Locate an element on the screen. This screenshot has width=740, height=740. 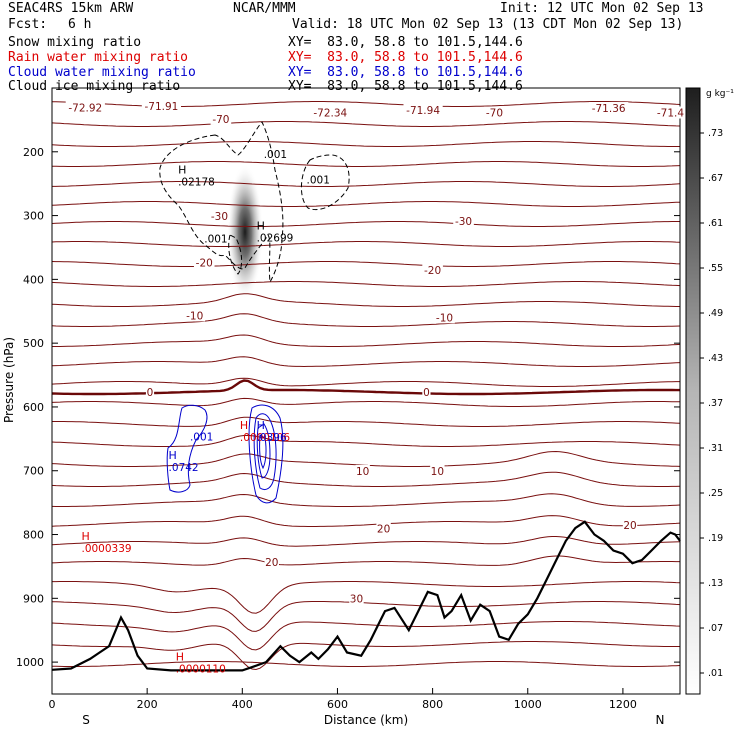
zero-isotherm is located at coordinates (365, 387).